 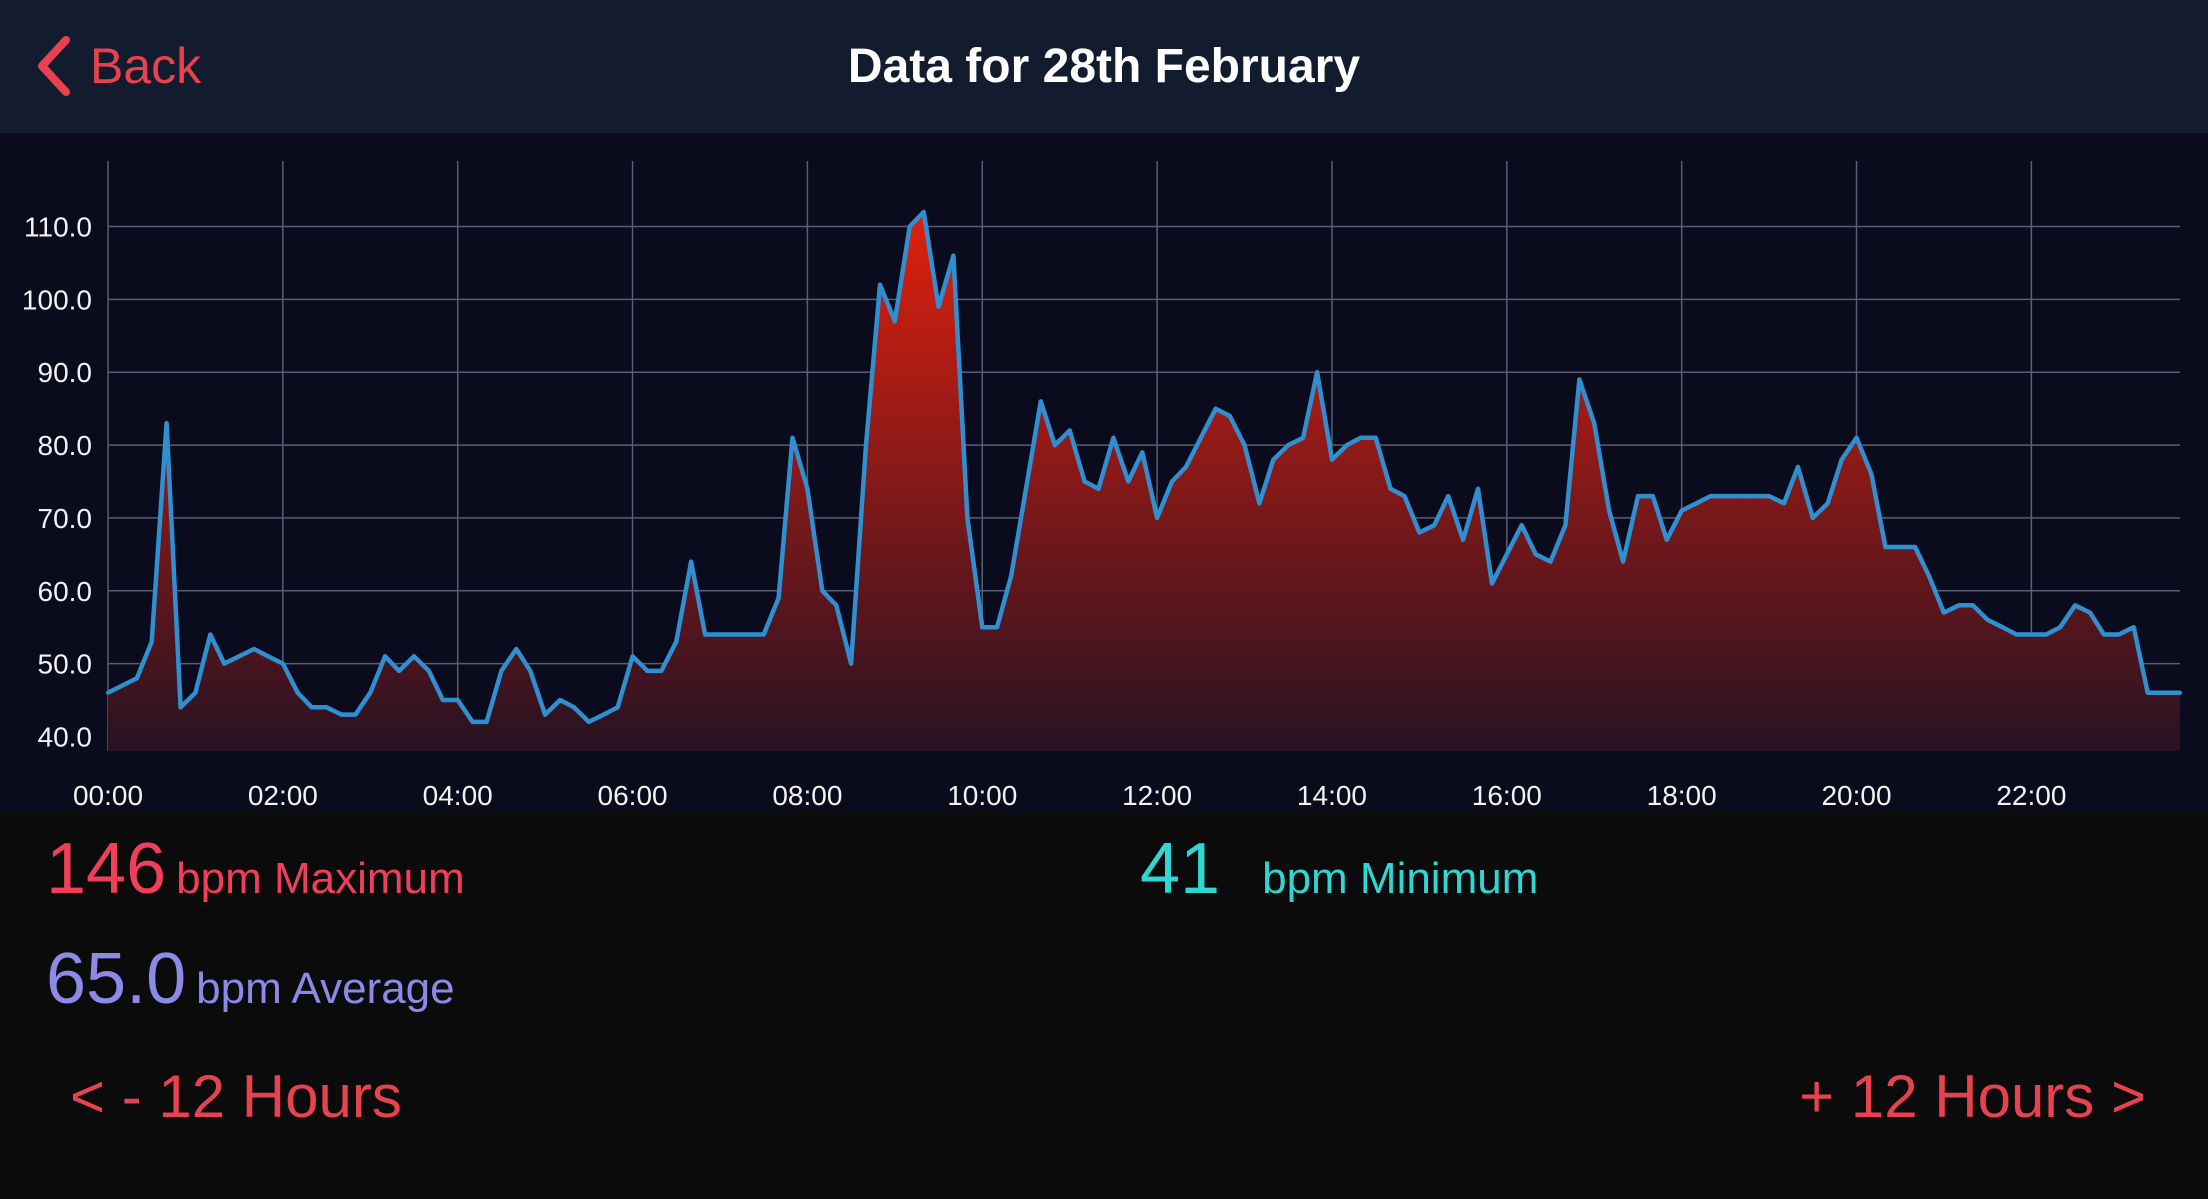 What do you see at coordinates (1972, 1096) in the screenshot?
I see `next-12-hours-button: + 12 Hours >` at bounding box center [1972, 1096].